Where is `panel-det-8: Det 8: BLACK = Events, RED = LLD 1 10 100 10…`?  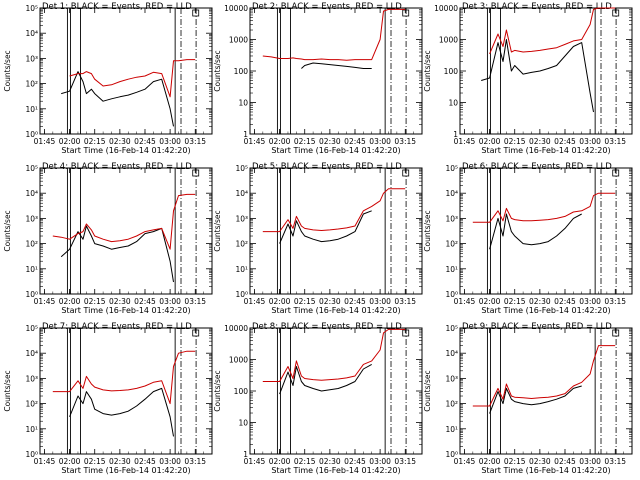
panel-det-8: Det 8: BLACK = Events, RED = LLD 1 10 100 10… is located at coordinates (318, 398).